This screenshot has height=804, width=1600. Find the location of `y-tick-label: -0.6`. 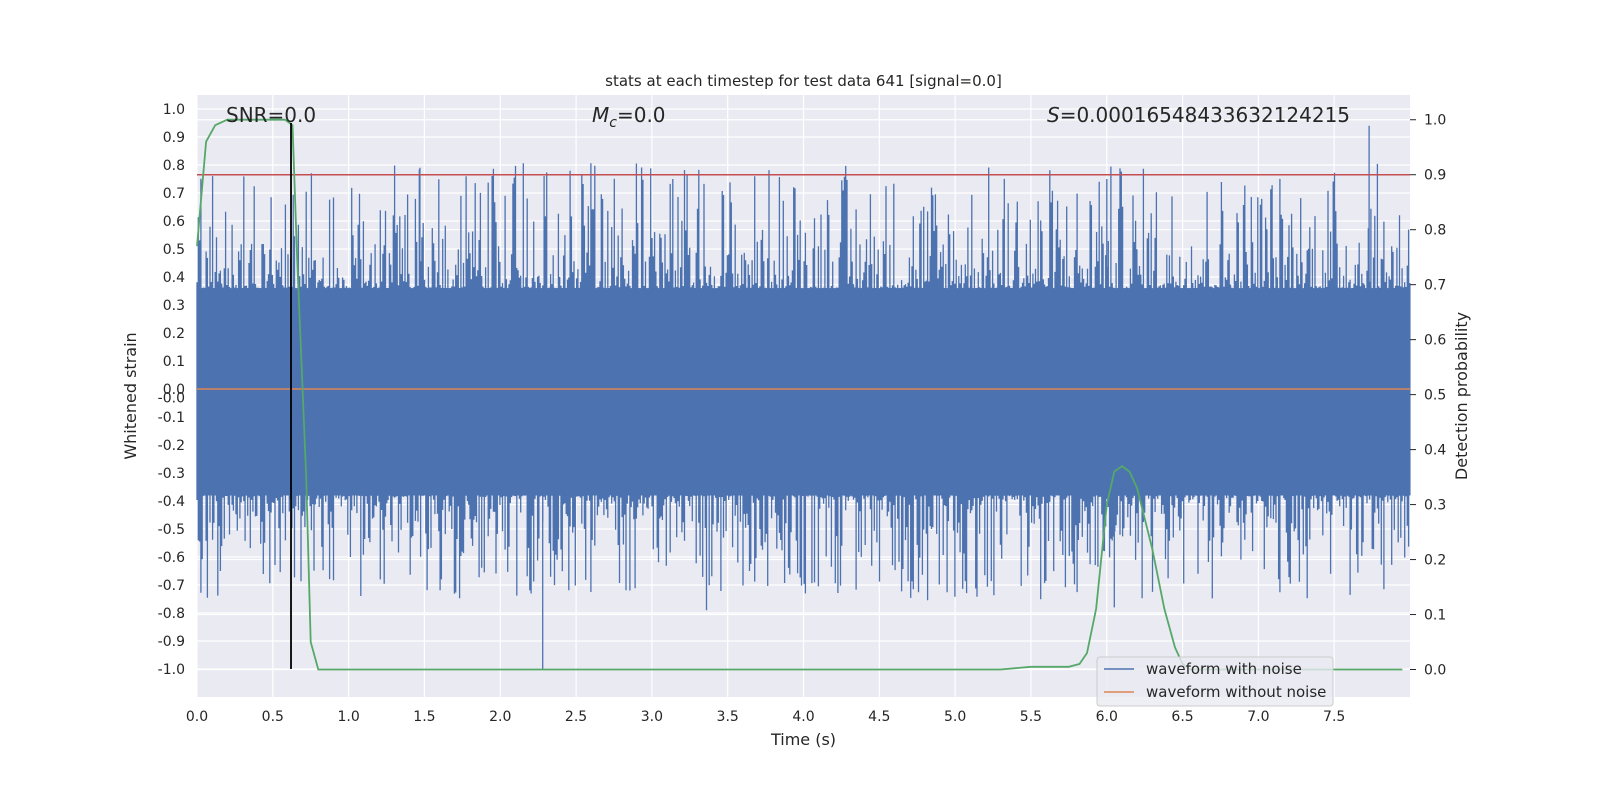

y-tick-label: -0.6 is located at coordinates (171, 558).